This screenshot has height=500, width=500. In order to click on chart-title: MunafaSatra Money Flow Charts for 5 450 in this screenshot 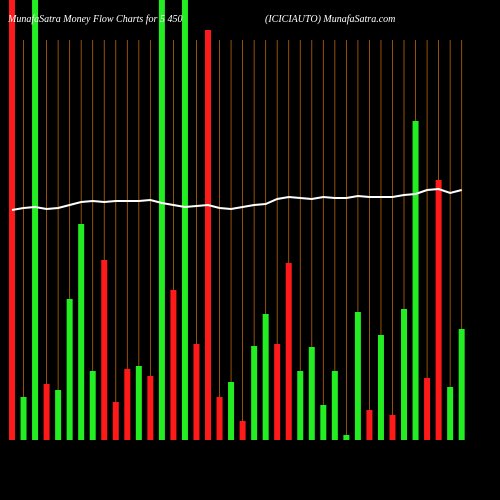, I will do `click(94, 19)`.